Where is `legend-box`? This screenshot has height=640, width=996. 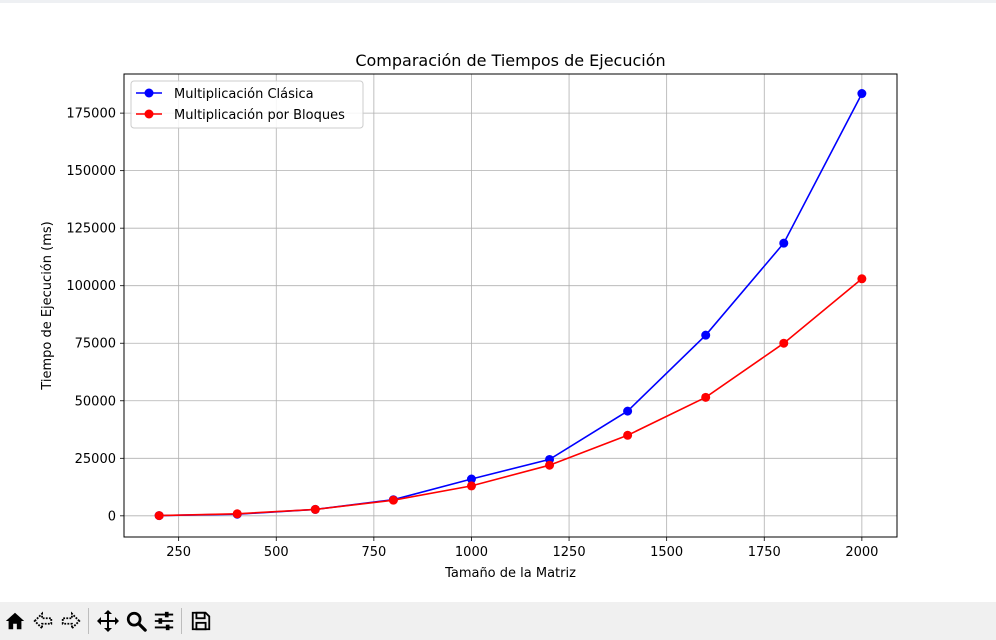 legend-box is located at coordinates (247, 104).